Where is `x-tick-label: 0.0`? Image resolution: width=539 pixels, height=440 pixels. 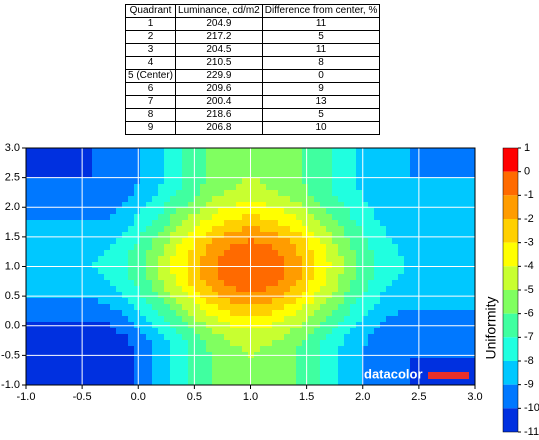
x-tick-label: 0.0 is located at coordinates (138, 397).